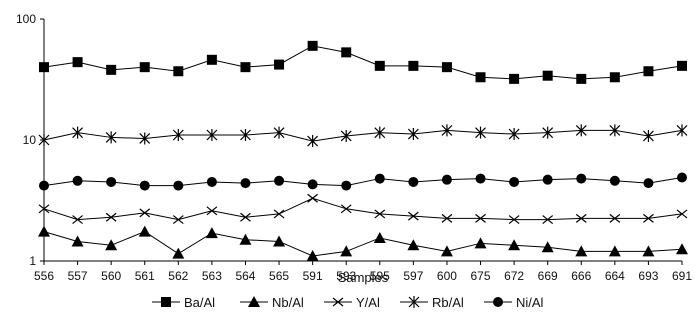 Image resolution: width=700 pixels, height=320 pixels. What do you see at coordinates (530, 302) in the screenshot?
I see `legend-label: Ni/Al` at bounding box center [530, 302].